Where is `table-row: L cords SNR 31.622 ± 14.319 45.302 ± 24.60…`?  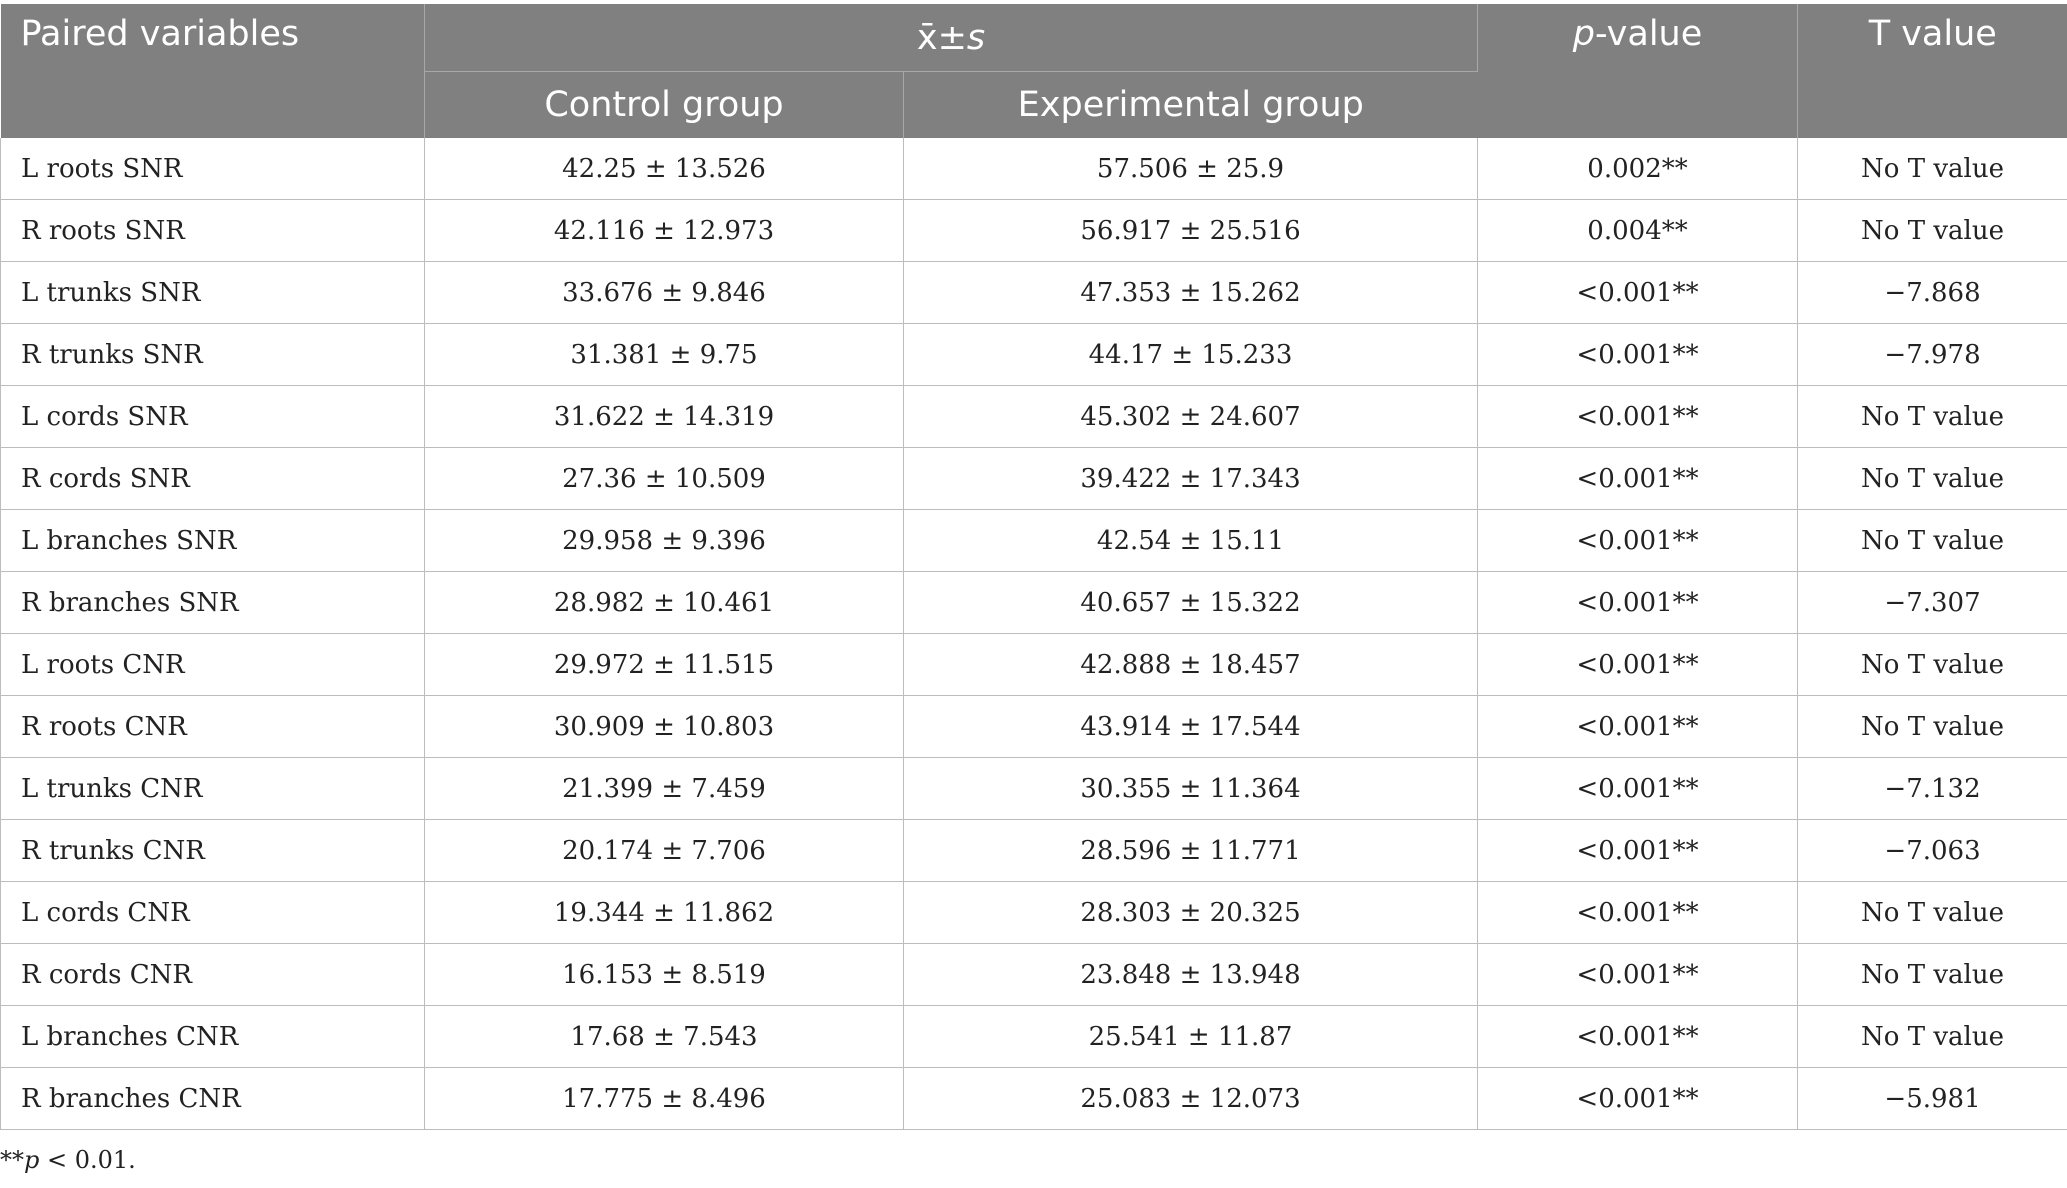 table-row: L cords SNR 31.622 ± 14.319 45.302 ± 24.60… is located at coordinates (1033, 416).